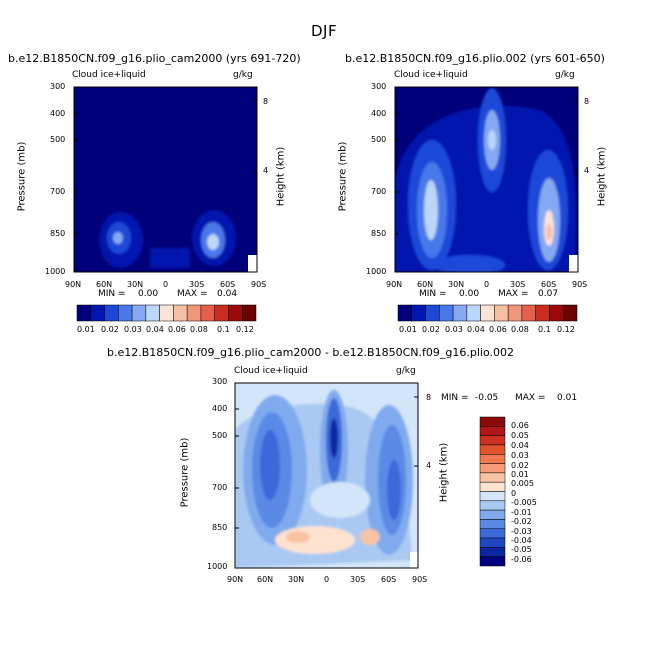 The image size is (654, 654). What do you see at coordinates (326, 475) in the screenshot?
I see `p3-frame` at bounding box center [326, 475].